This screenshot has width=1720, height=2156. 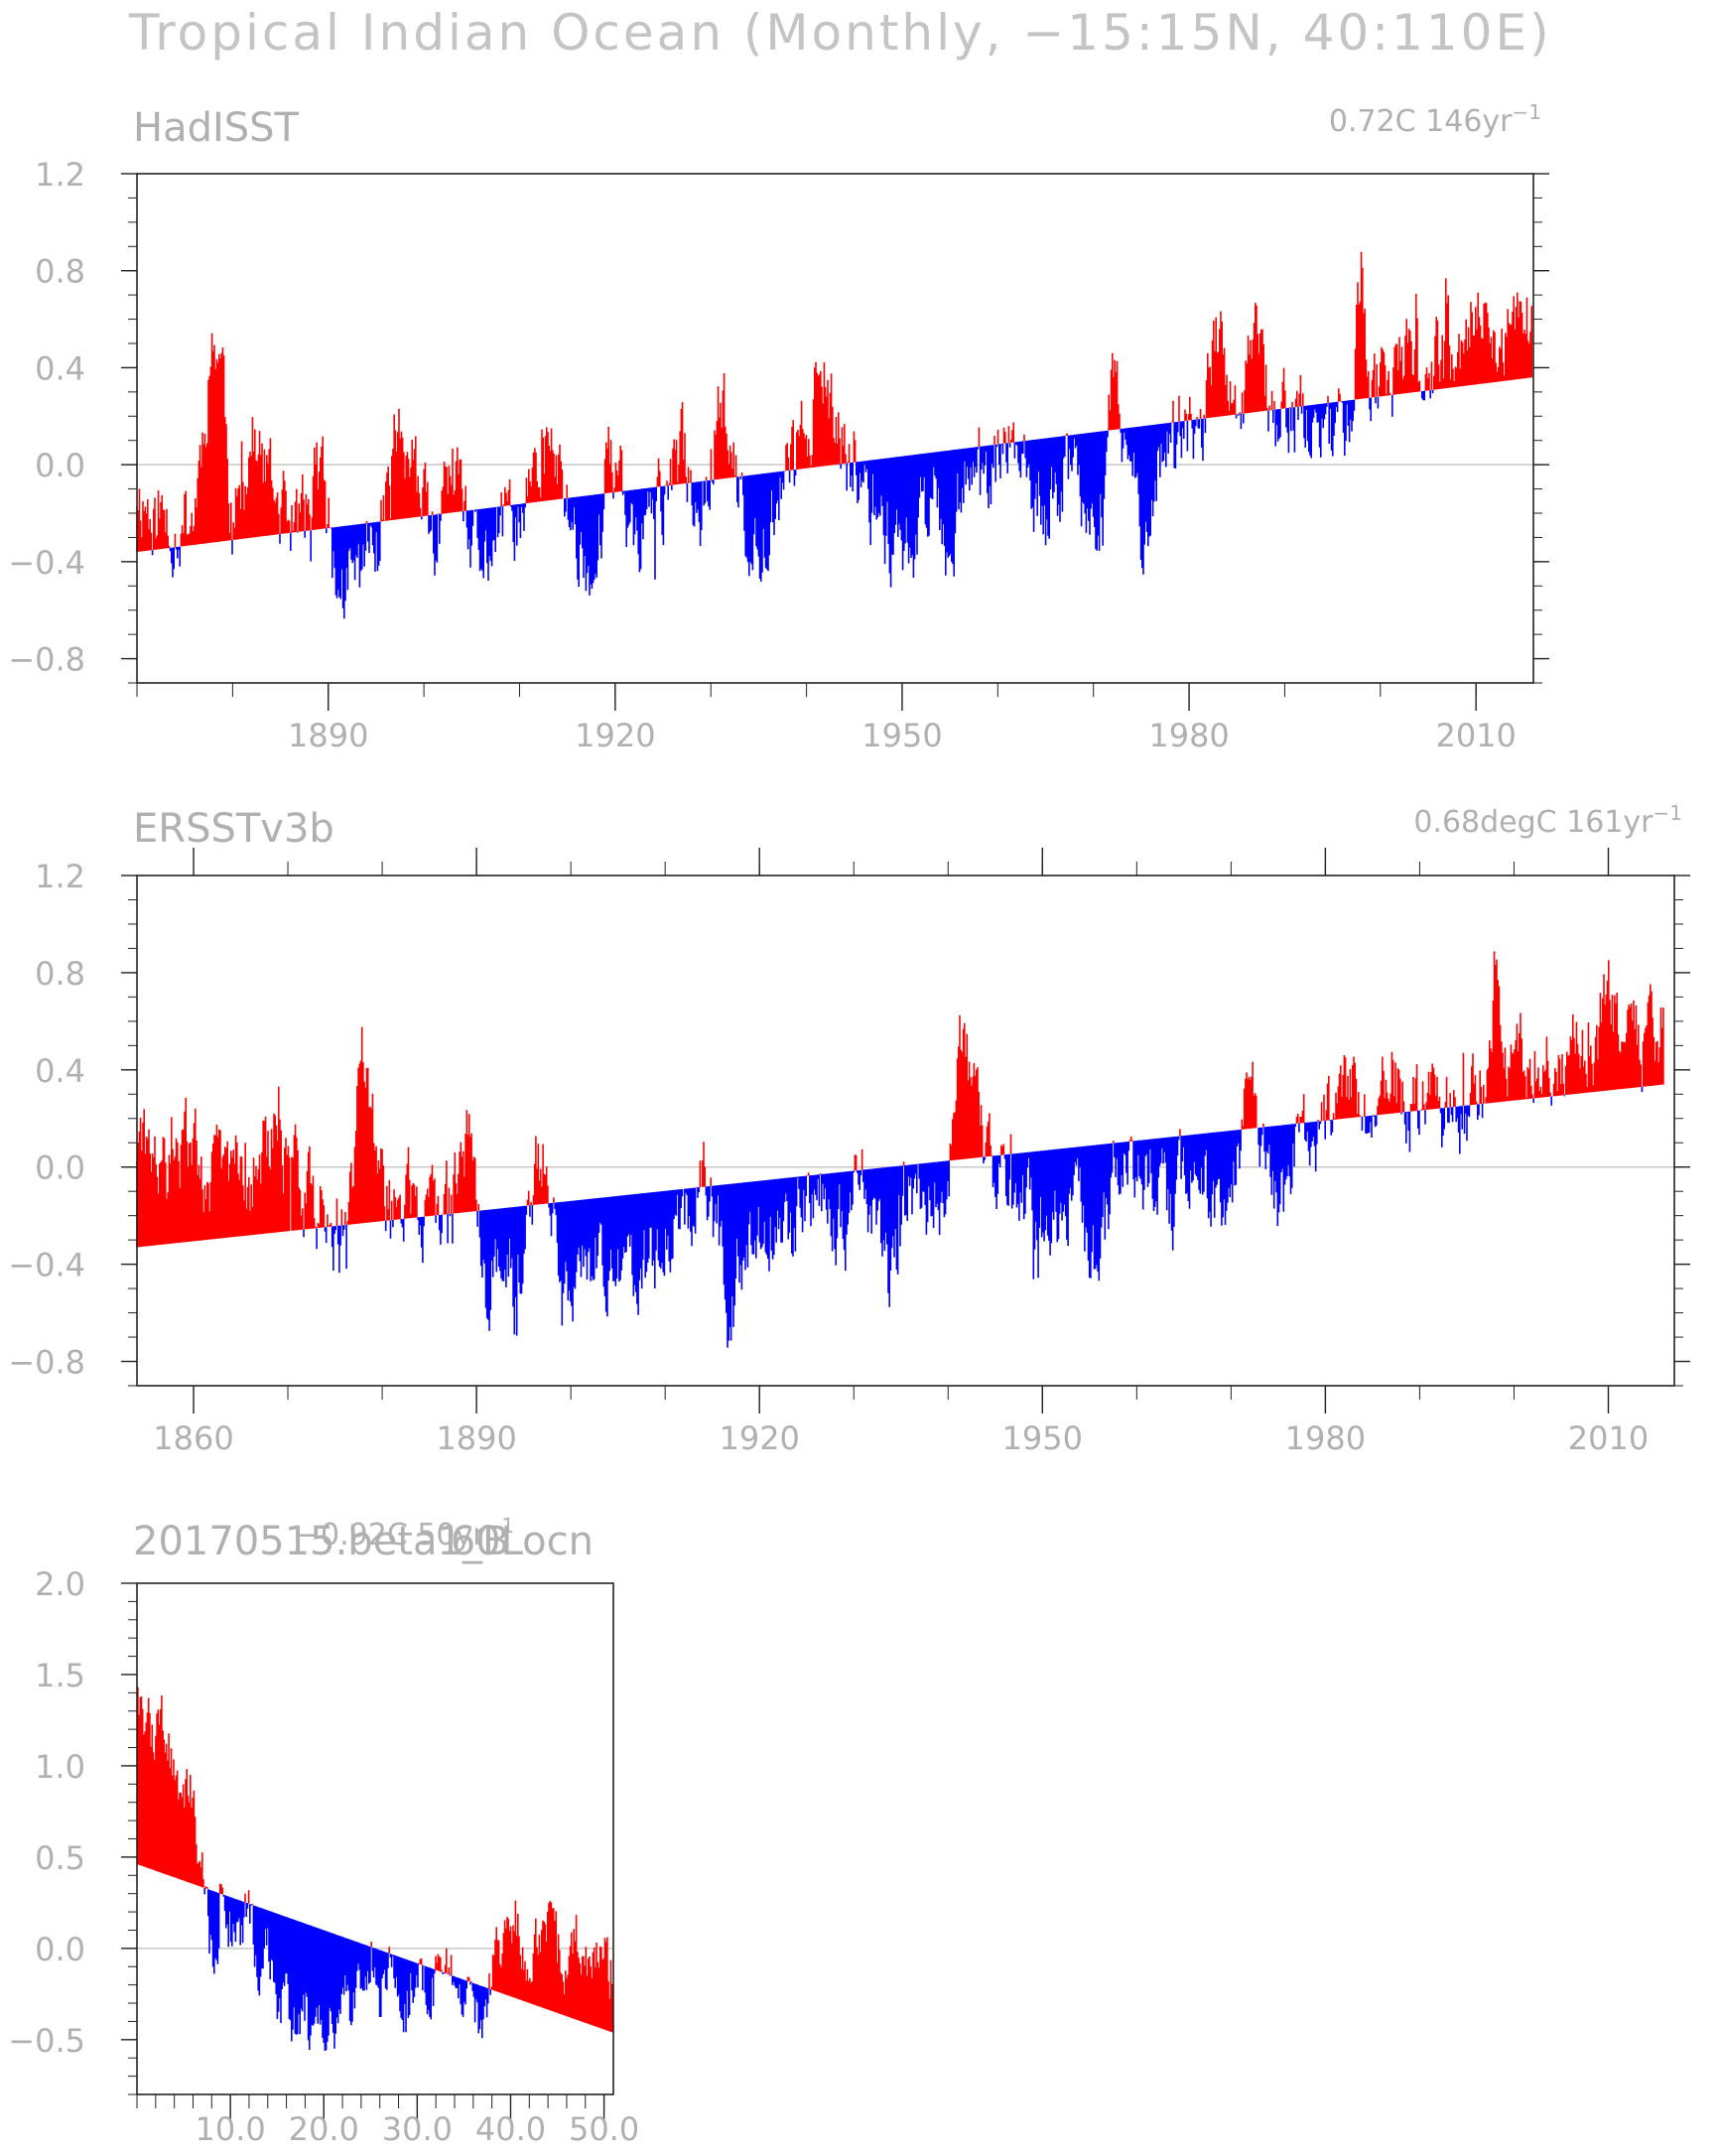 What do you see at coordinates (60, 1584) in the screenshot?
I see `y-tick-label: 2.0` at bounding box center [60, 1584].